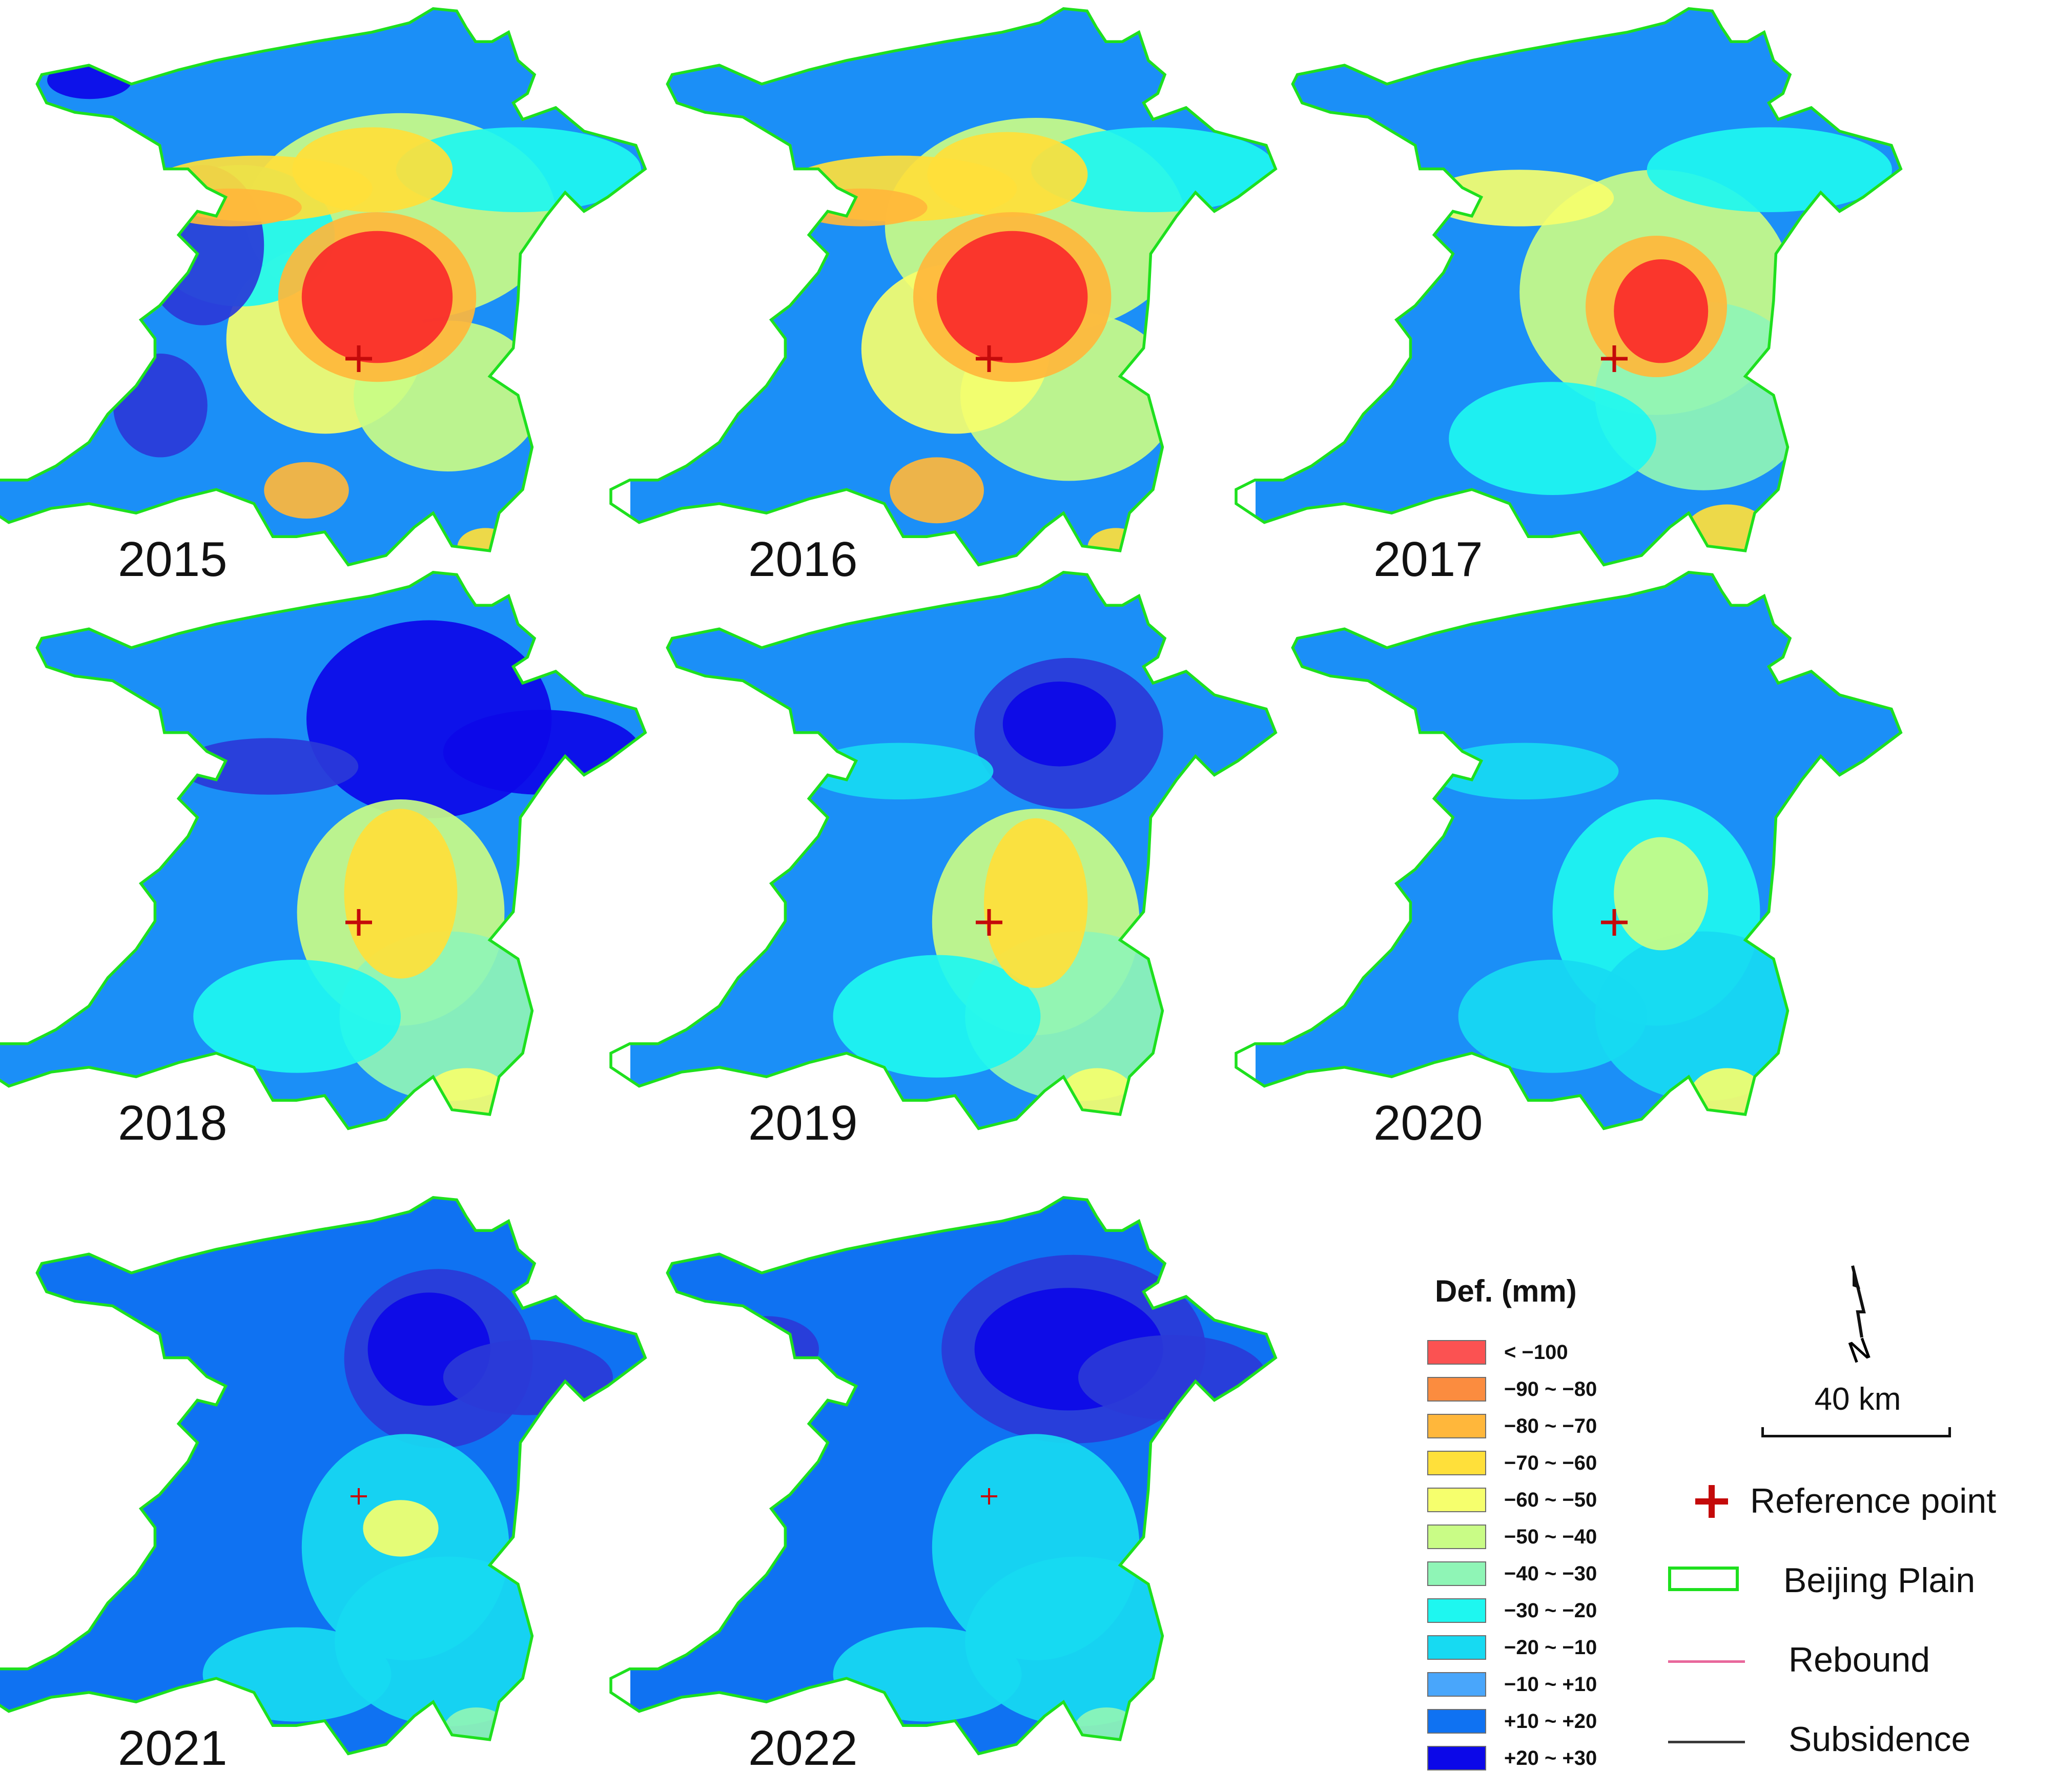  What do you see at coordinates (1874, 1500) in the screenshot?
I see `key-reference-point-label: Reference point` at bounding box center [1874, 1500].